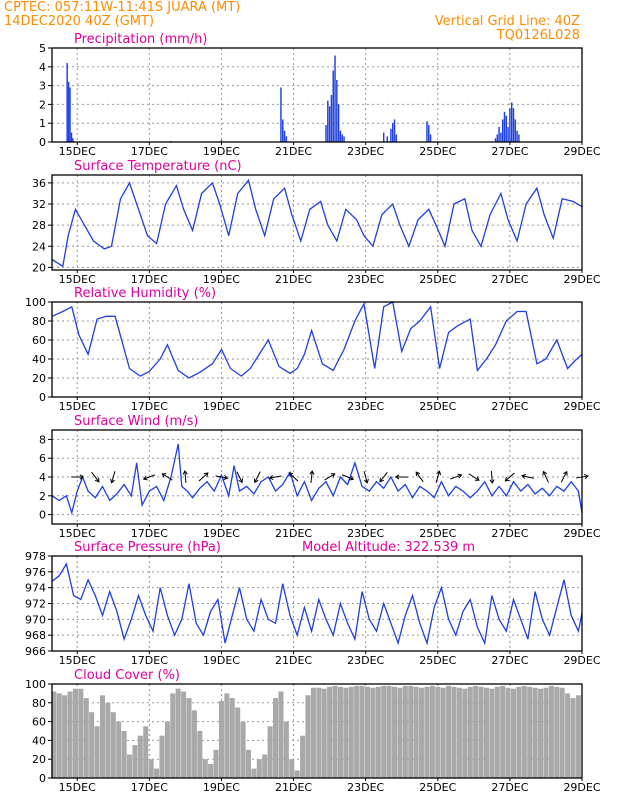 The height and width of the screenshot is (800, 618). What do you see at coordinates (42, 439) in the screenshot?
I see `y-tick-label: 8` at bounding box center [42, 439].